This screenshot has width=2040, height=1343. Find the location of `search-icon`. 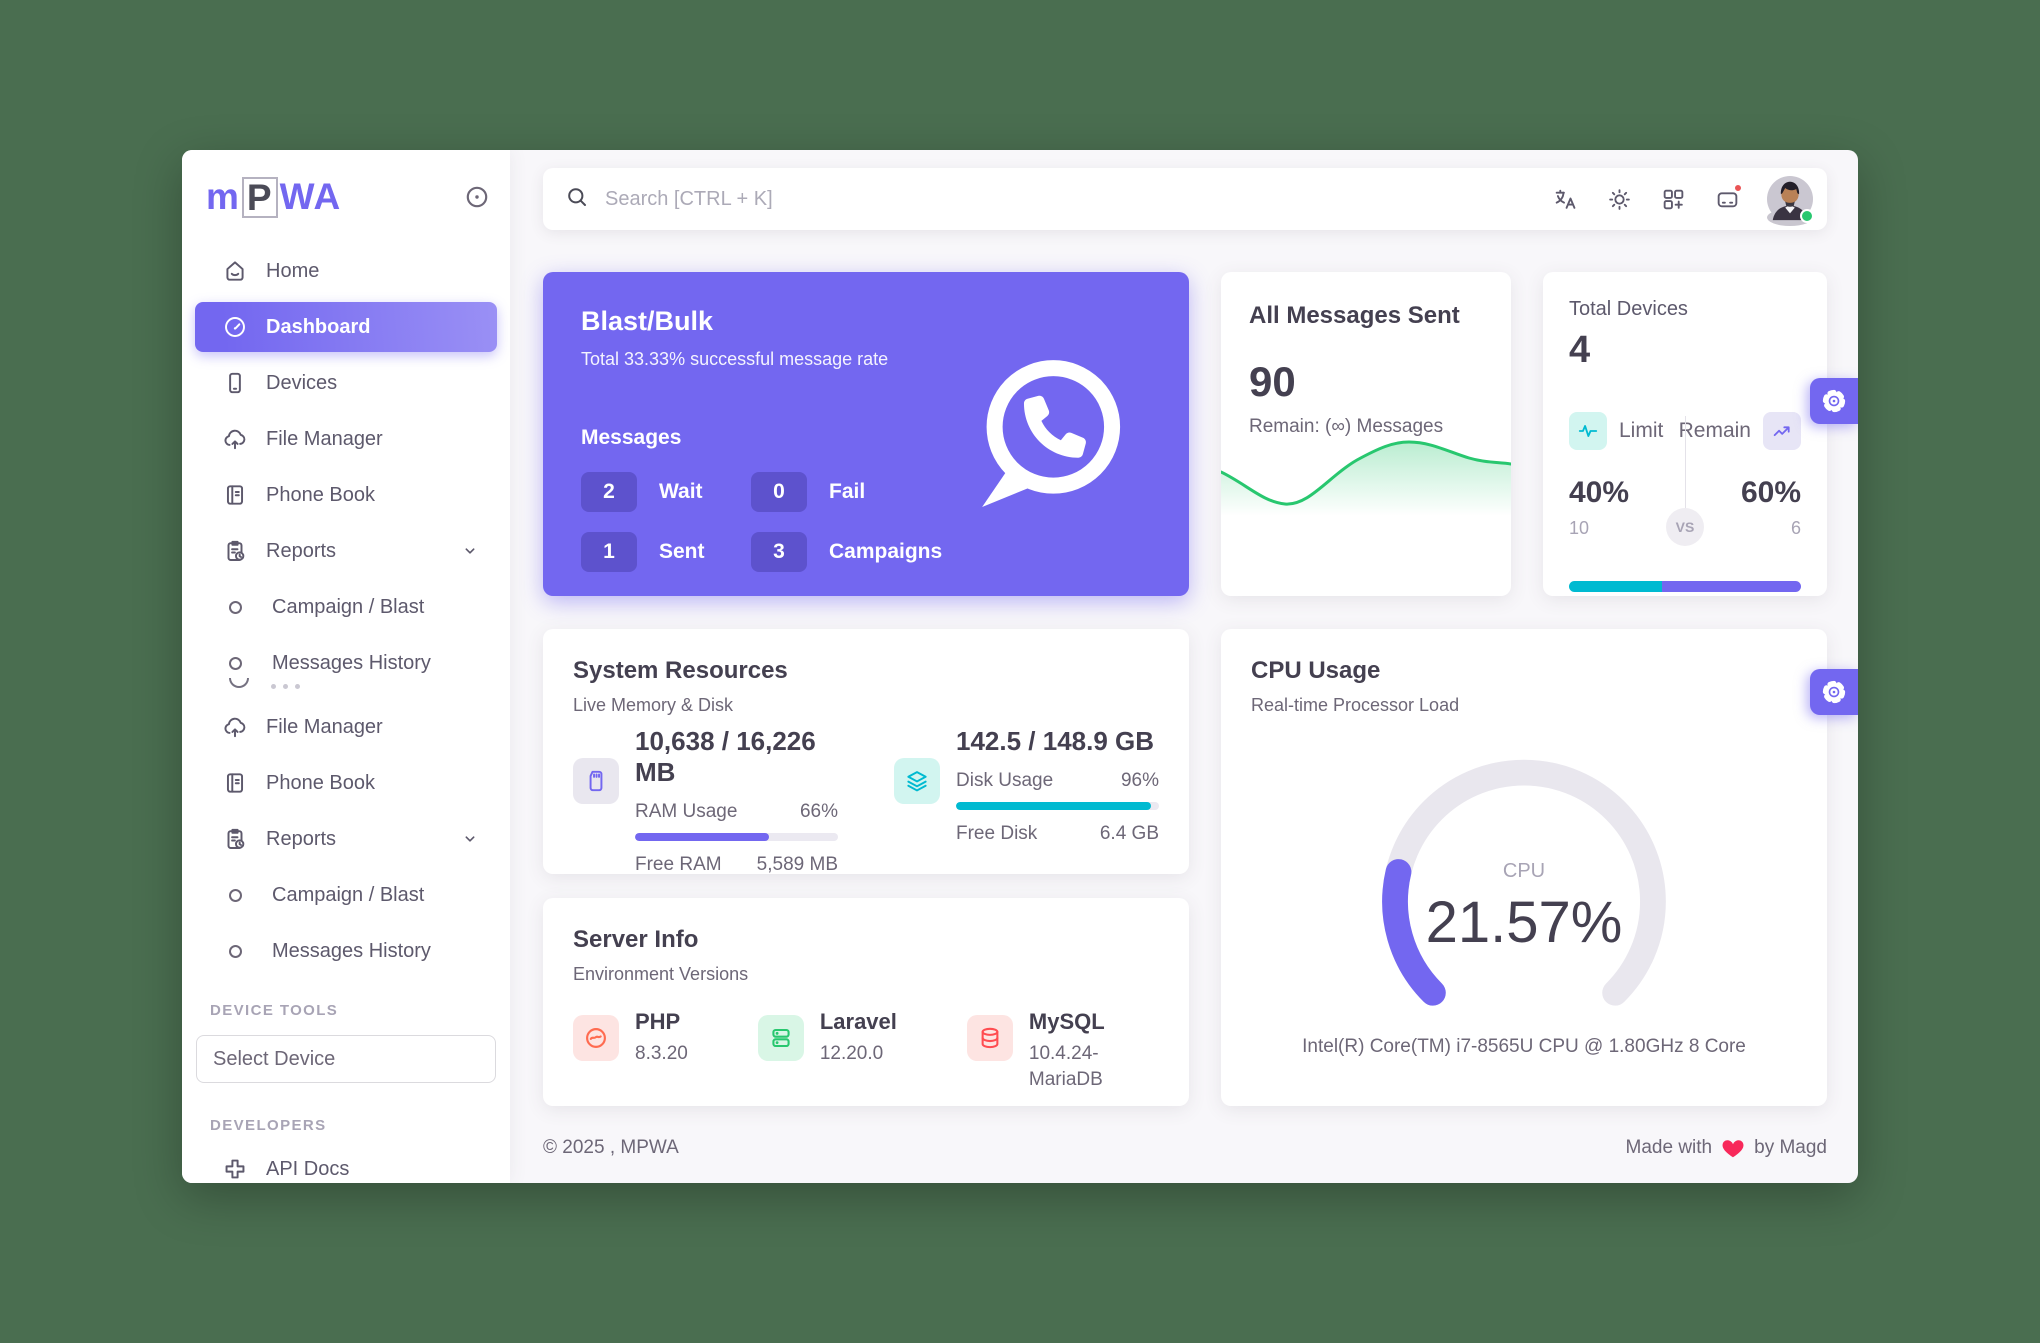

search-icon is located at coordinates (577, 199).